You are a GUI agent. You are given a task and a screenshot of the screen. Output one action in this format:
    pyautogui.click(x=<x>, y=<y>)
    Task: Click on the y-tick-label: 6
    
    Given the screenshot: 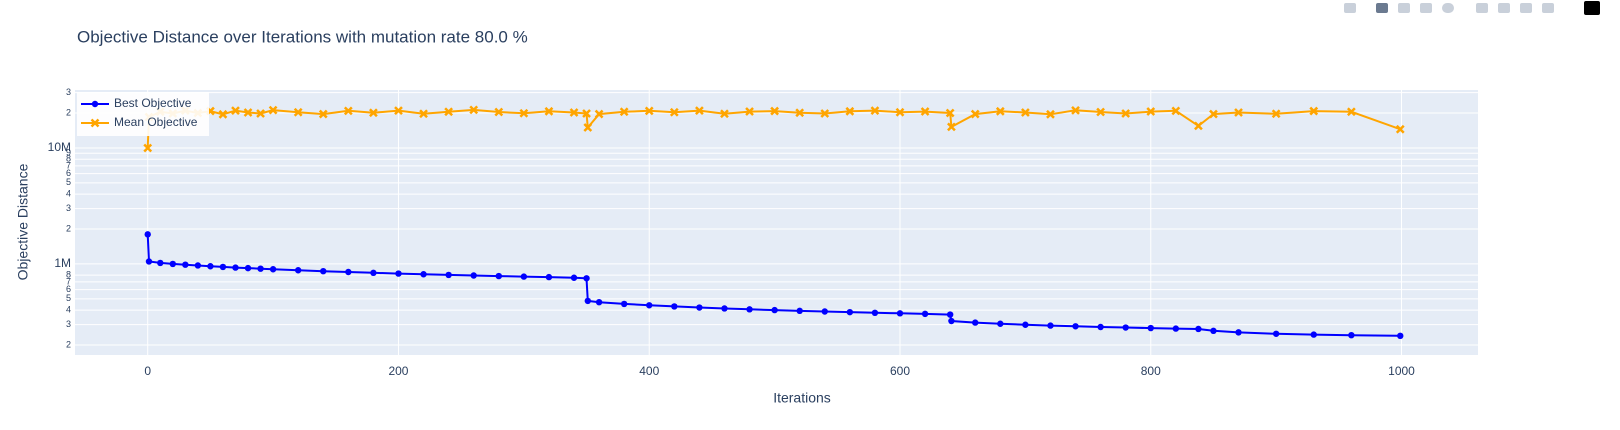 What is the action you would take?
    pyautogui.click(x=68, y=173)
    